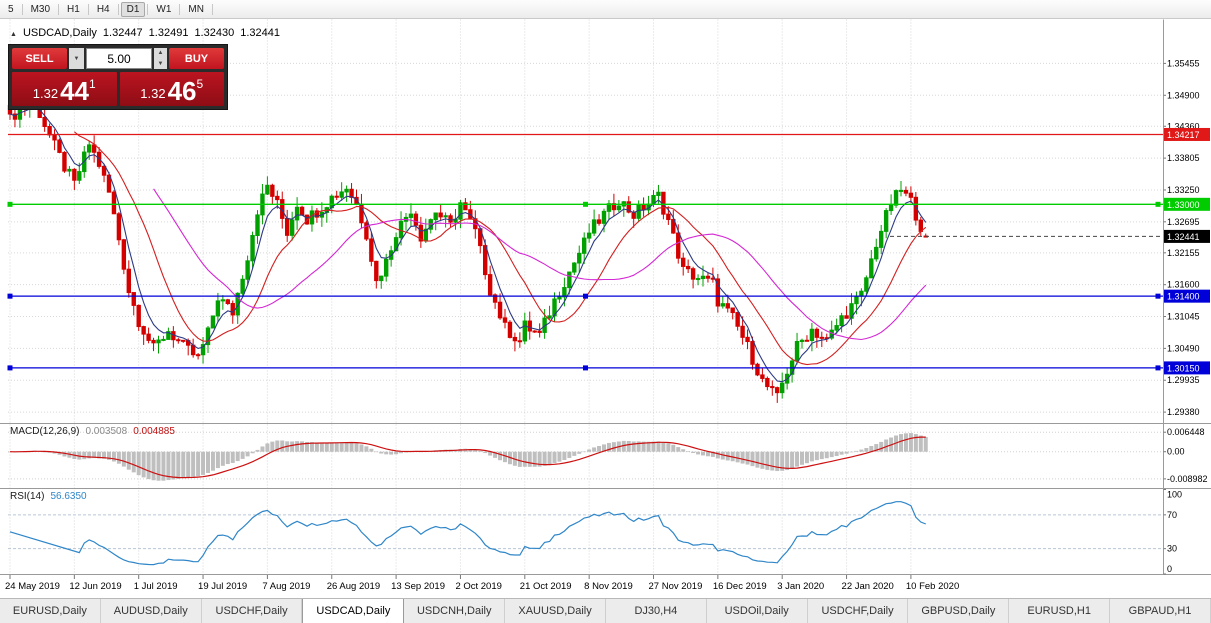 This screenshot has width=1211, height=623. I want to click on macd-indicator-label: MACD(12,26,9) 0.003508 0.004885, so click(92, 431).